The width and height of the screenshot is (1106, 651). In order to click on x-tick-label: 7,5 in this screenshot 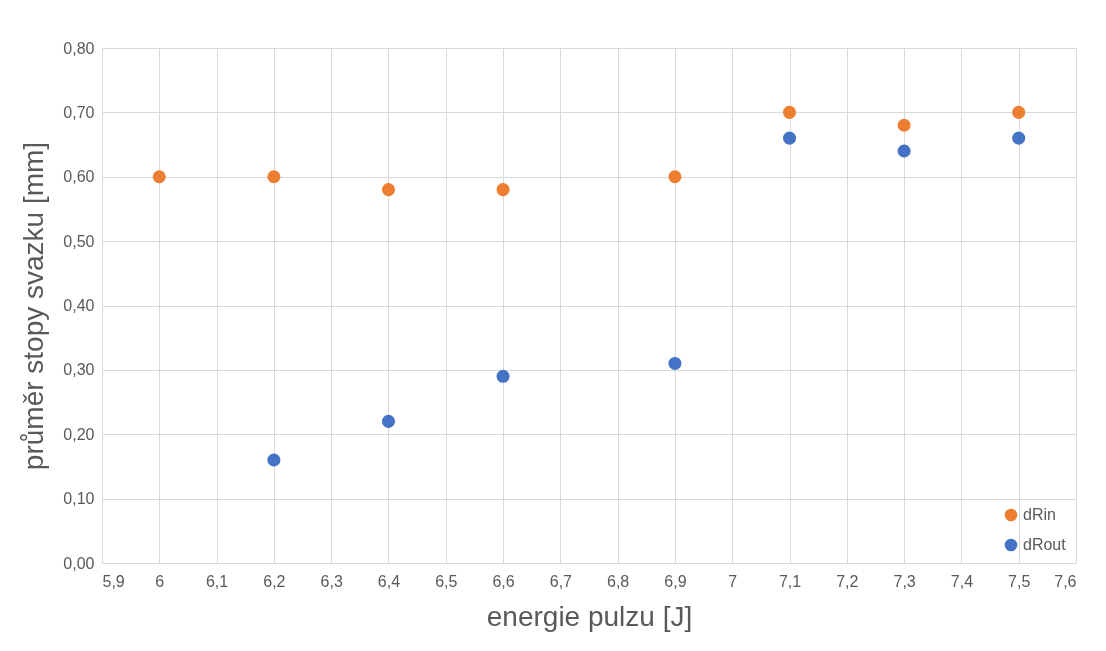, I will do `click(1019, 581)`.